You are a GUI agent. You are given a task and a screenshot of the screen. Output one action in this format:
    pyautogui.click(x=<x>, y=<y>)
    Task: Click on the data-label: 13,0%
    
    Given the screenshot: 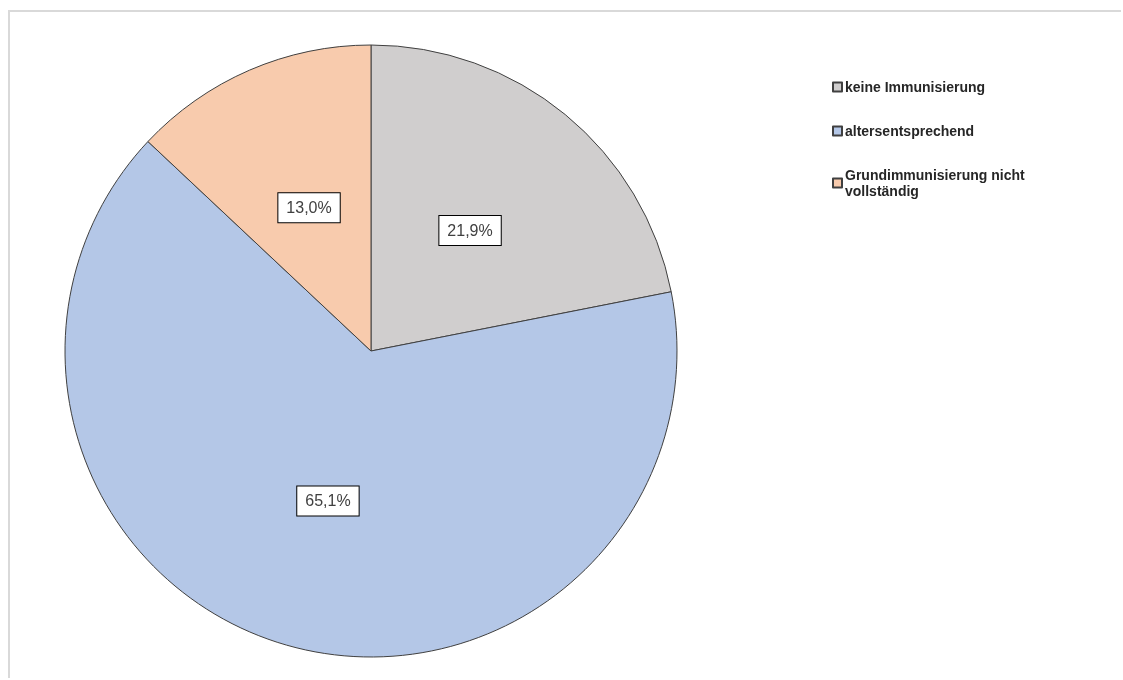 What is the action you would take?
    pyautogui.click(x=309, y=208)
    